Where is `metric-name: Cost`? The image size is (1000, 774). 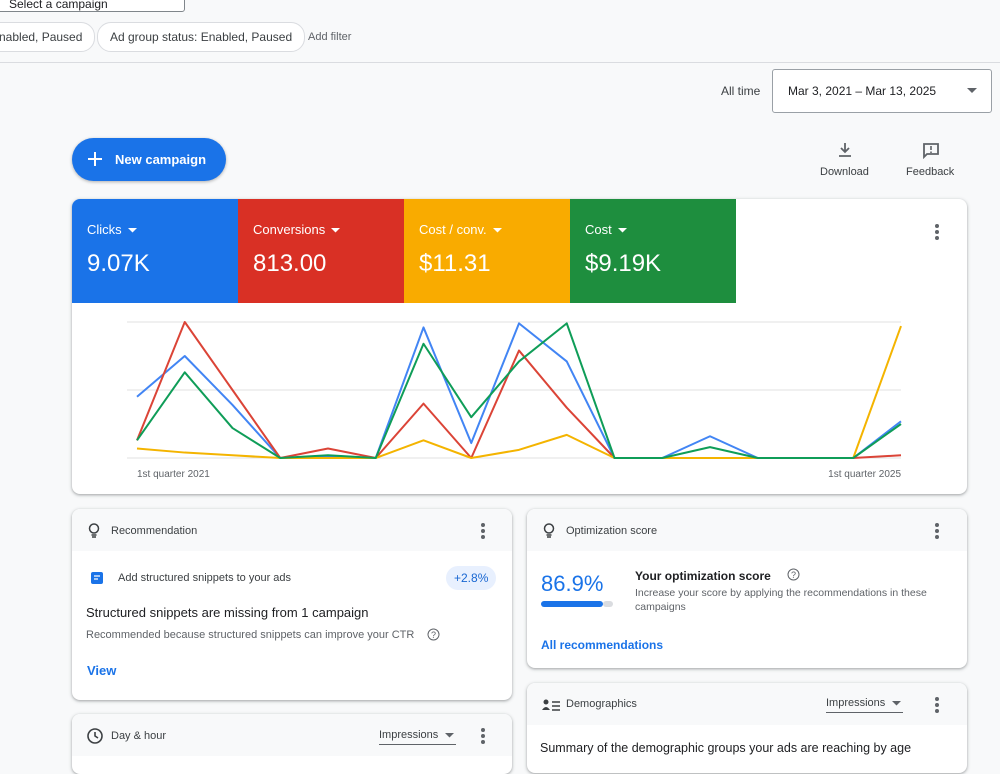 metric-name: Cost is located at coordinates (606, 229).